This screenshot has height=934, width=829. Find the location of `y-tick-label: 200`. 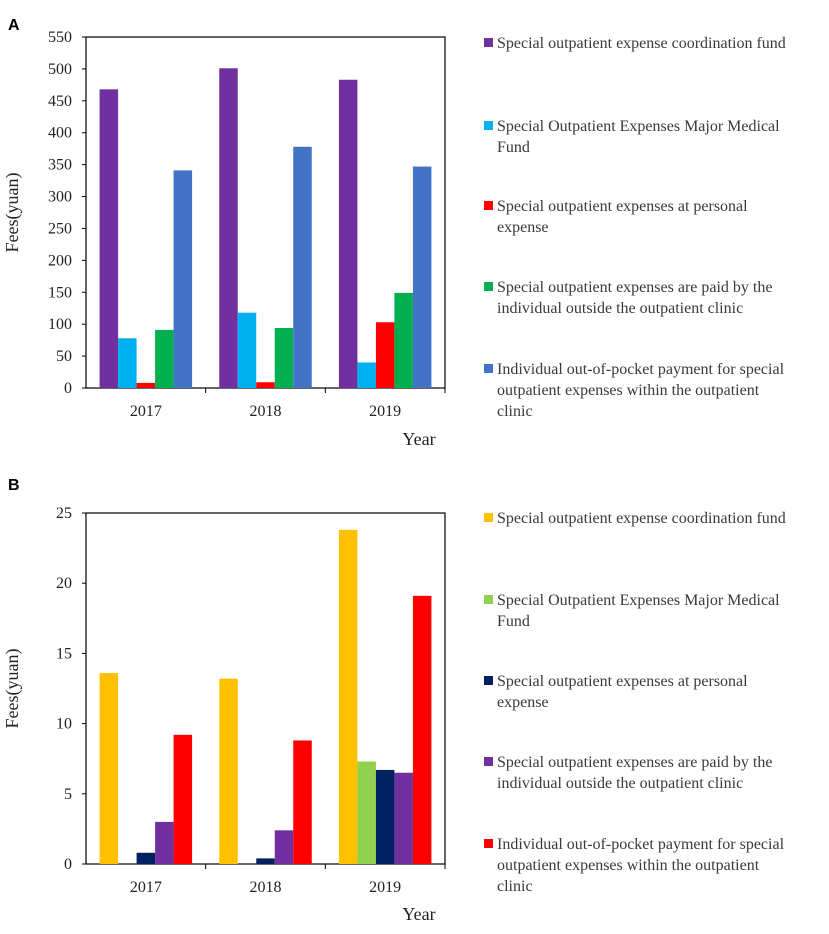

y-tick-label: 200 is located at coordinates (60, 260).